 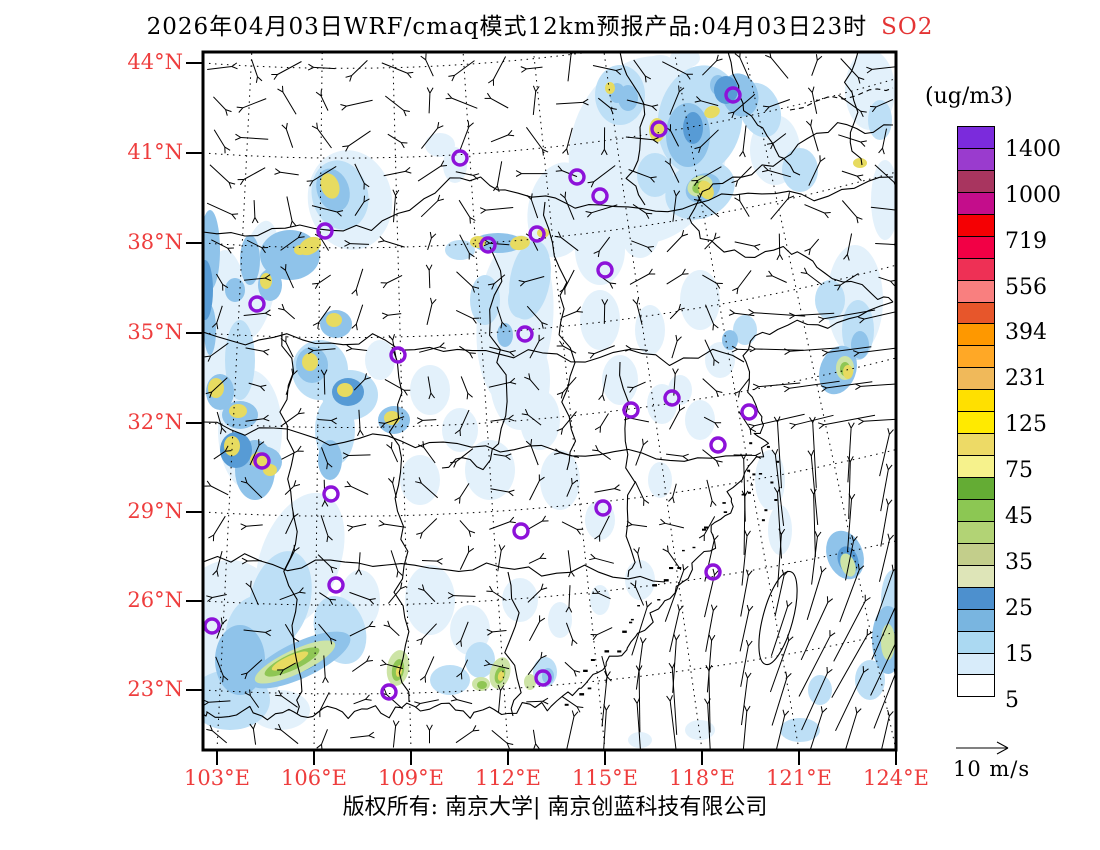 What do you see at coordinates (976, 412) in the screenshot?
I see `colorbar` at bounding box center [976, 412].